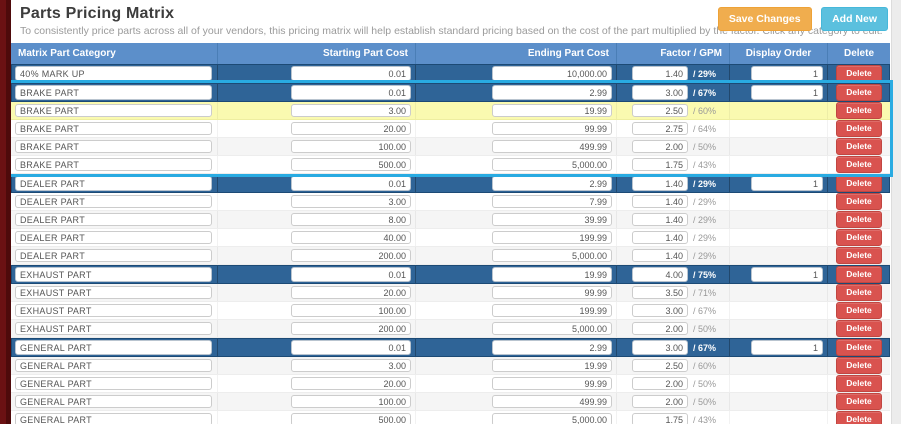 Image resolution: width=901 pixels, height=424 pixels. I want to click on add-new-button: Add New, so click(854, 19).